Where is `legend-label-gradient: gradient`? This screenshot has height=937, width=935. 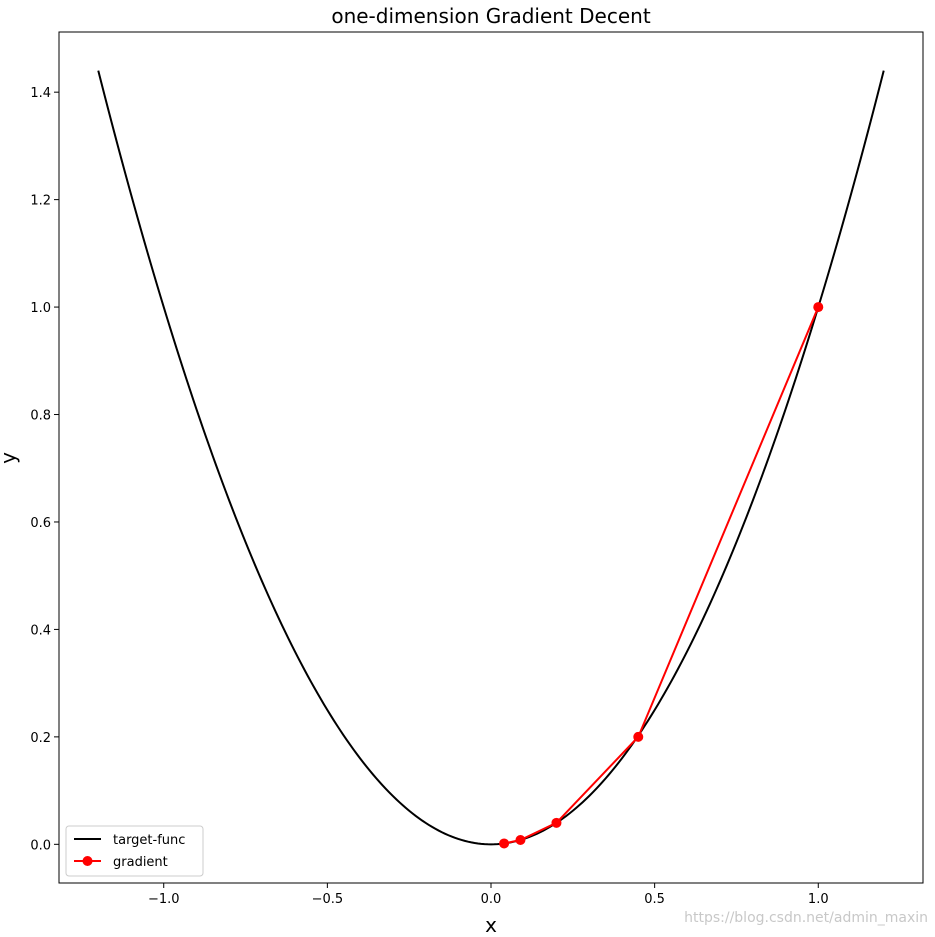 legend-label-gradient: gradient is located at coordinates (140, 862).